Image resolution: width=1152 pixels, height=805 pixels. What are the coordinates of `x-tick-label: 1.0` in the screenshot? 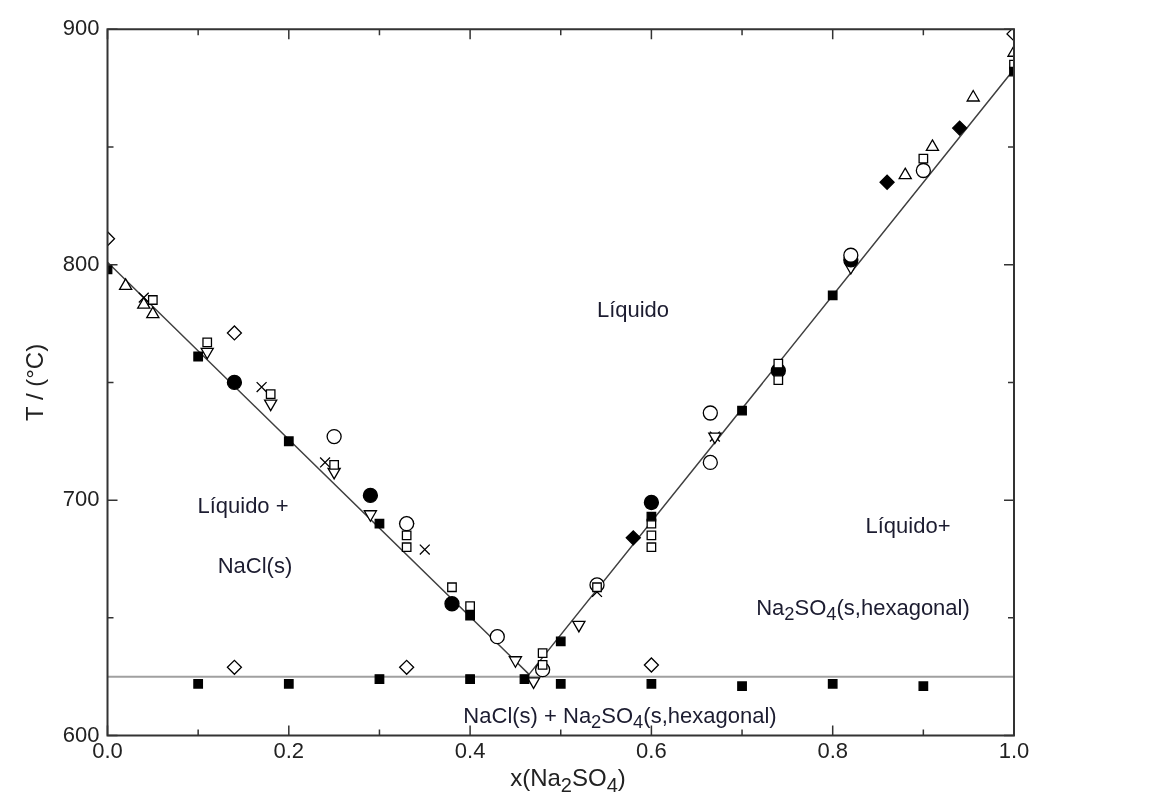 It's located at (1014, 750).